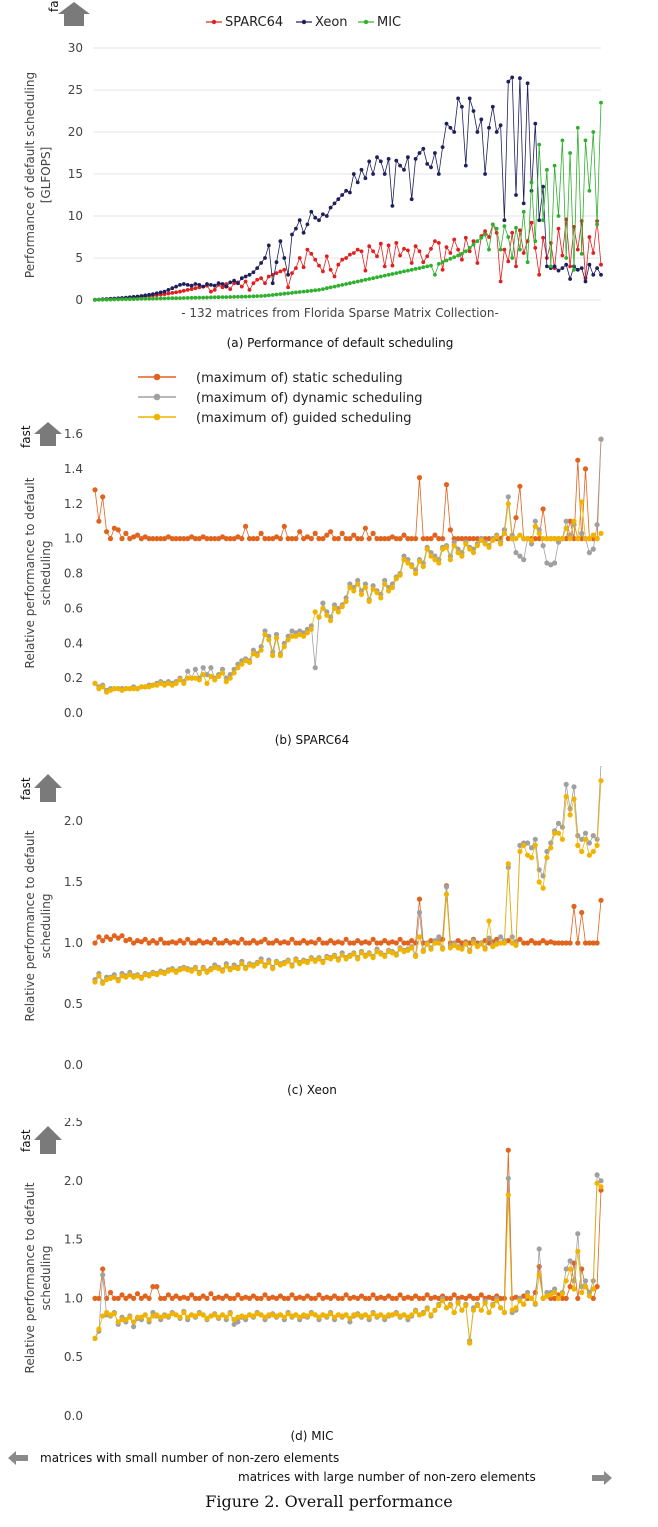  Describe the element at coordinates (315, 668) in the screenshot. I see `data-point-dynamic` at that location.